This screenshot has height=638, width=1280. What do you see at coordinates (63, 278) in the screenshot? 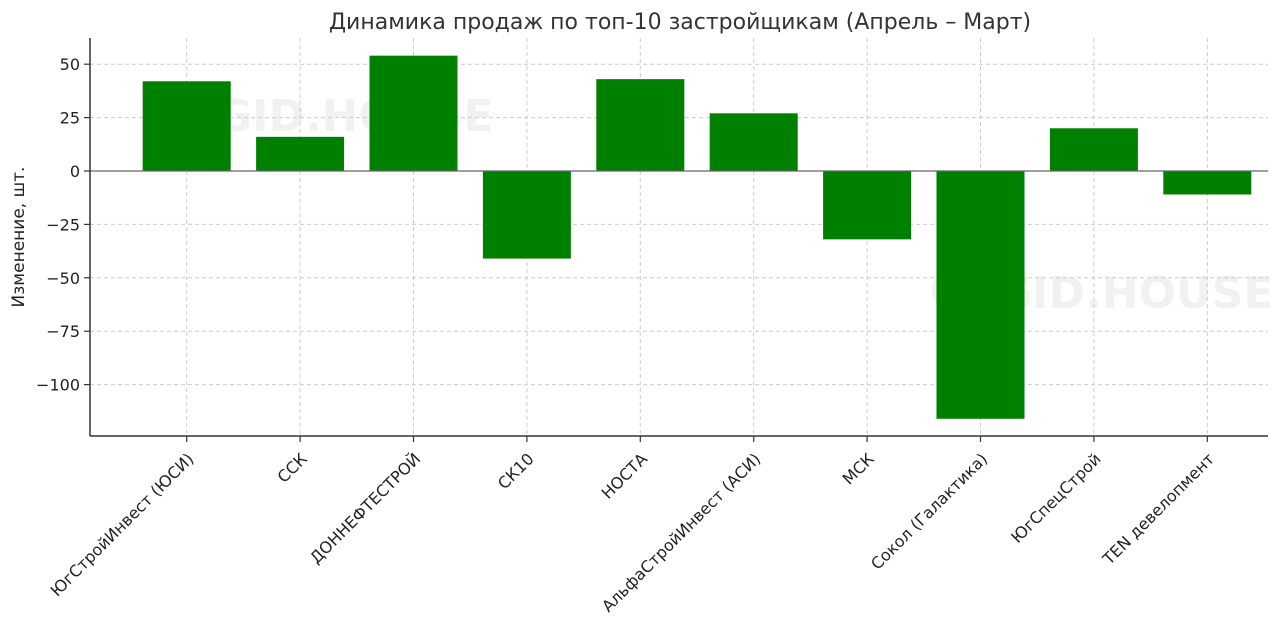
I see `y-tick-label: −50` at bounding box center [63, 278].